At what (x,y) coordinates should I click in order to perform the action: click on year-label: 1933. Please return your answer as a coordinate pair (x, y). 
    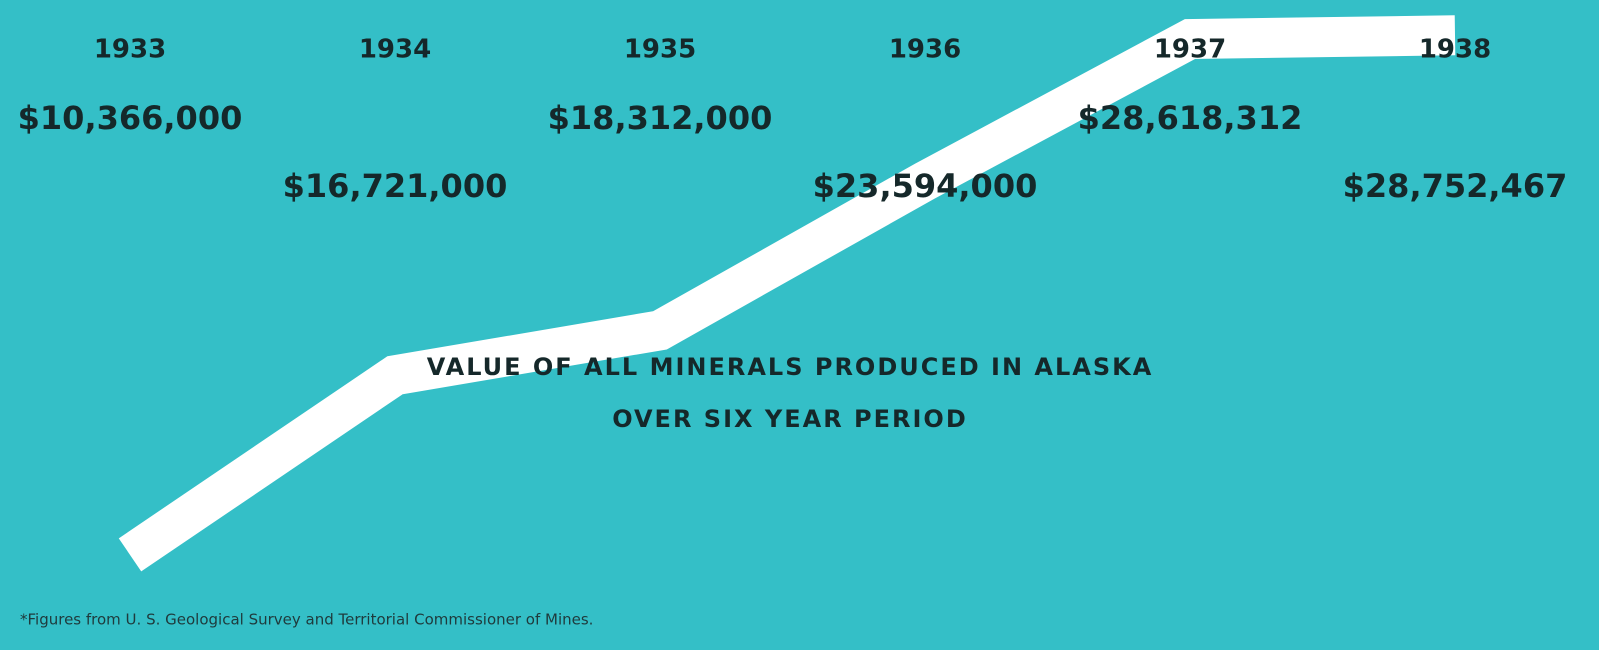
    Looking at the image, I should click on (130, 50).